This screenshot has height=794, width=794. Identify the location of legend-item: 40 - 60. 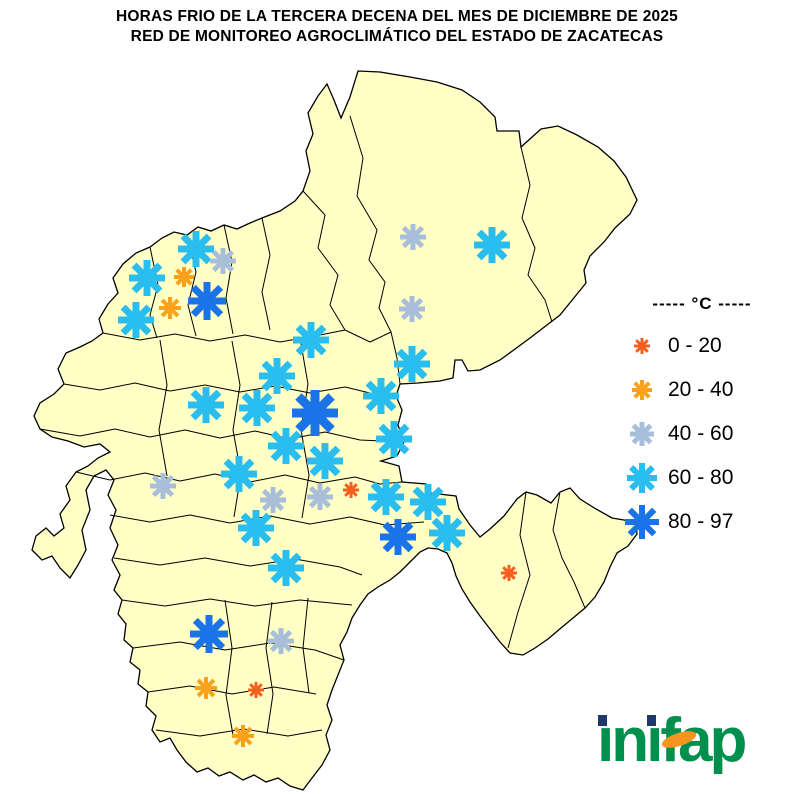
(702, 434).